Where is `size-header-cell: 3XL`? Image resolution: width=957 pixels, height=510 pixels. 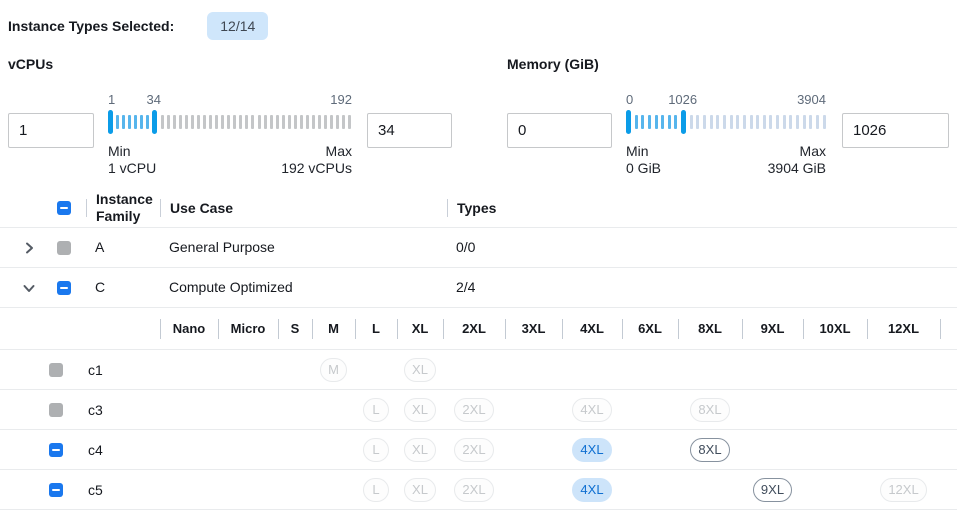 size-header-cell: 3XL is located at coordinates (533, 328).